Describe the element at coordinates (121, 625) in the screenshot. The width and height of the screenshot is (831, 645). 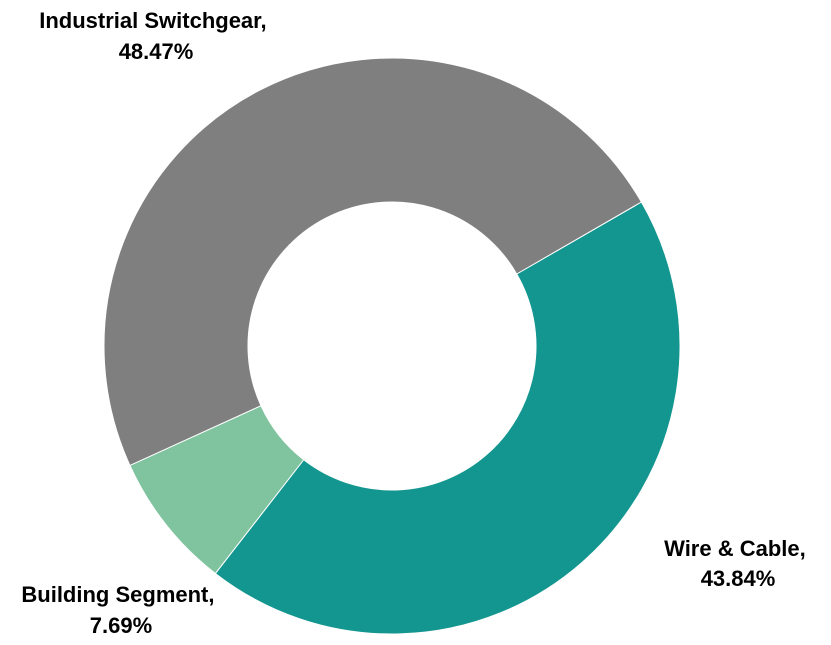
I see `slice-value-building-segment: 7.69%` at that location.